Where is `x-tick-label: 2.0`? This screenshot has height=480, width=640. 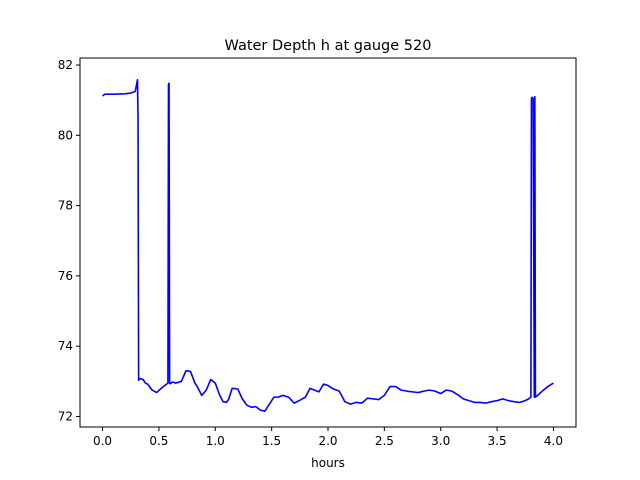 x-tick-label: 2.0 is located at coordinates (327, 441).